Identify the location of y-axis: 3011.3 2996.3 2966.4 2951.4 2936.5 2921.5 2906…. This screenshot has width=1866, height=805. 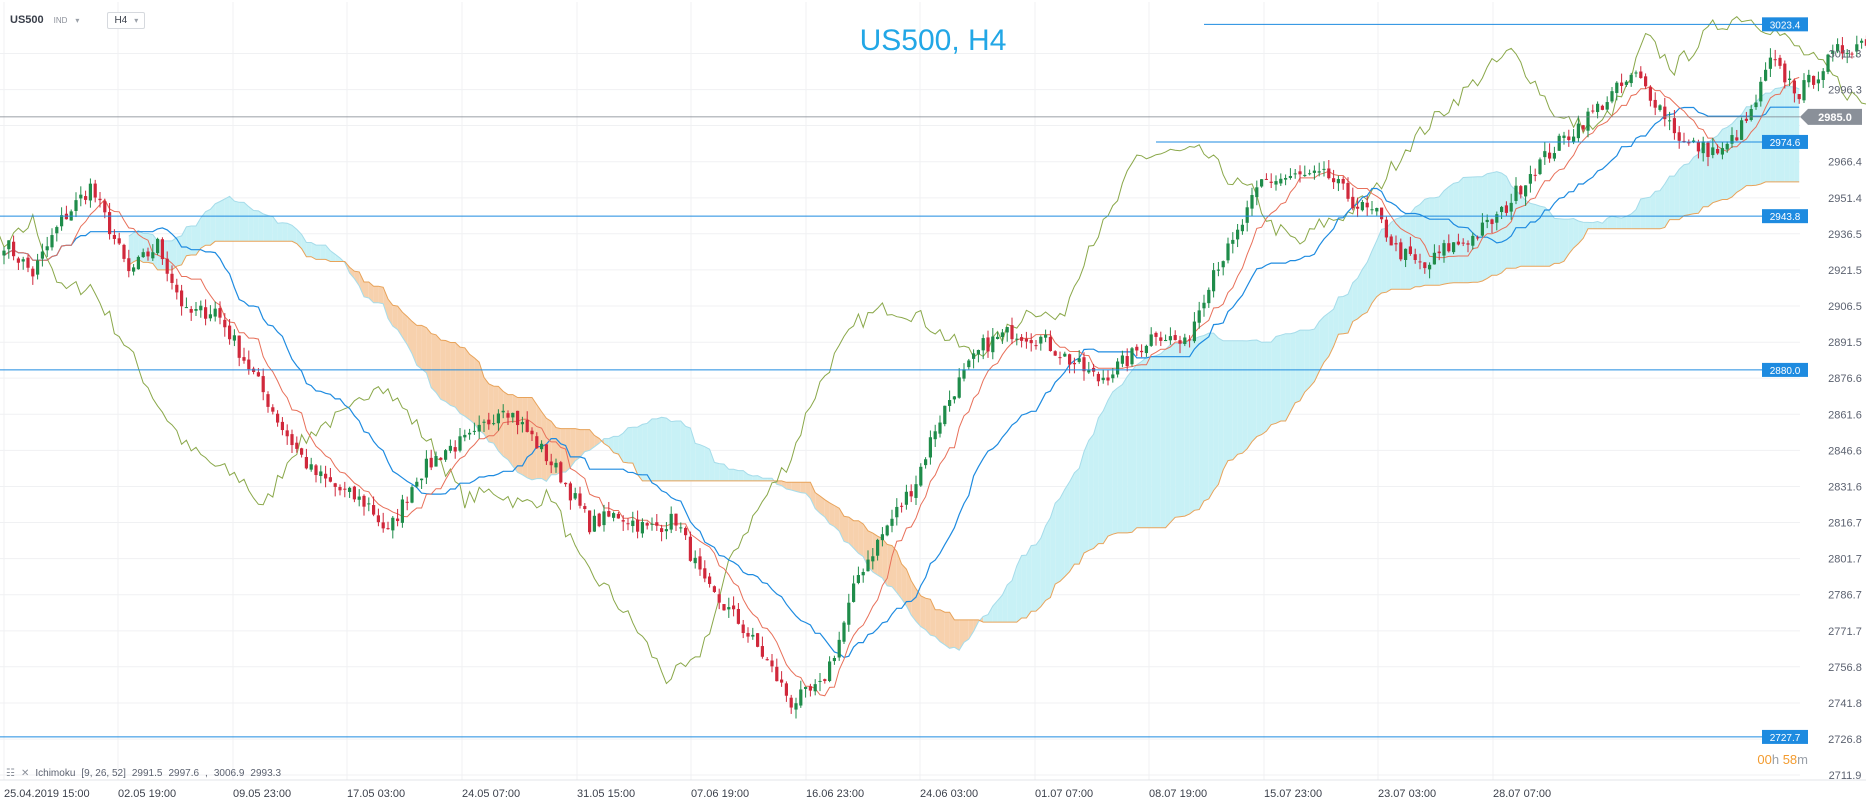
(1845, 416).